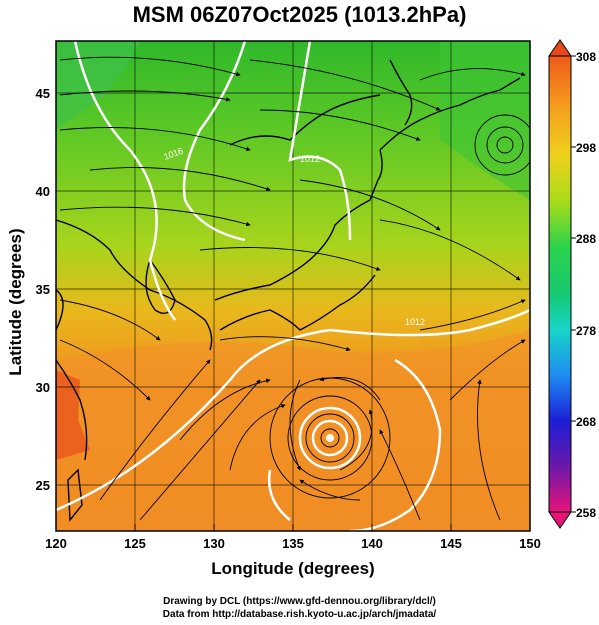 The height and width of the screenshot is (625, 599). Describe the element at coordinates (530, 543) in the screenshot. I see `x-tick-label: 150` at that location.